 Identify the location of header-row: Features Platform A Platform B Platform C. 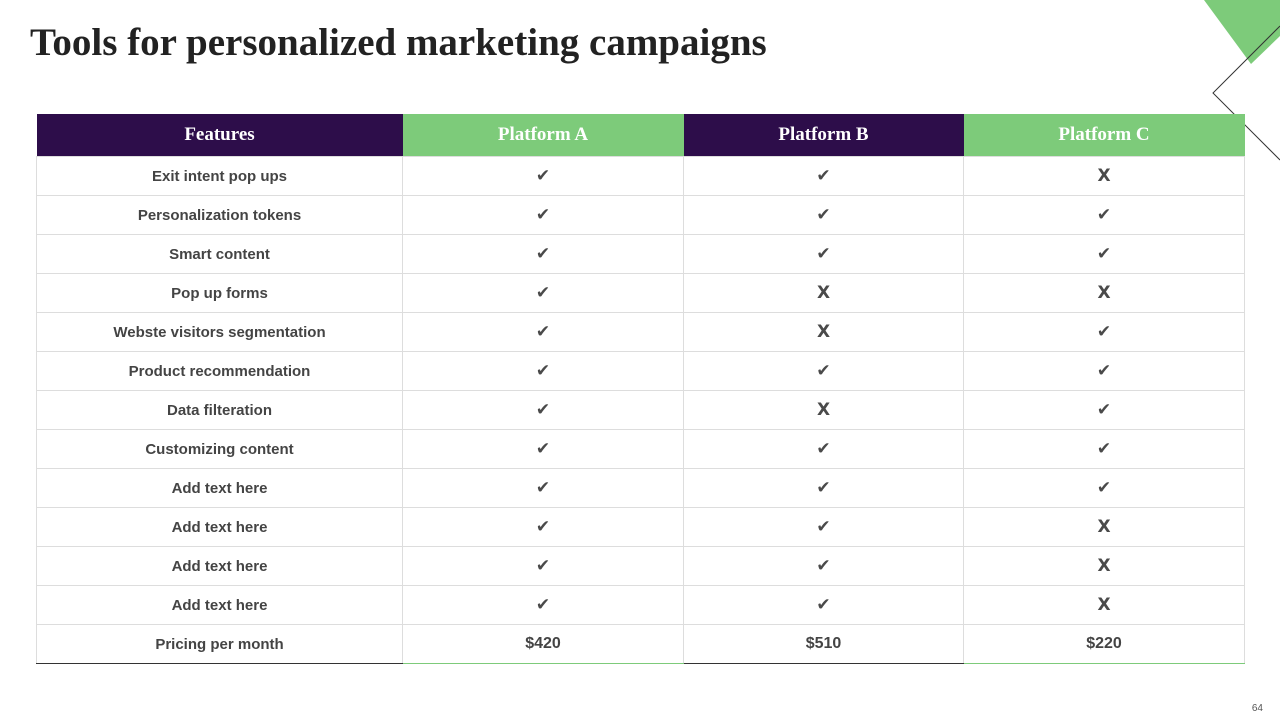
(640, 135).